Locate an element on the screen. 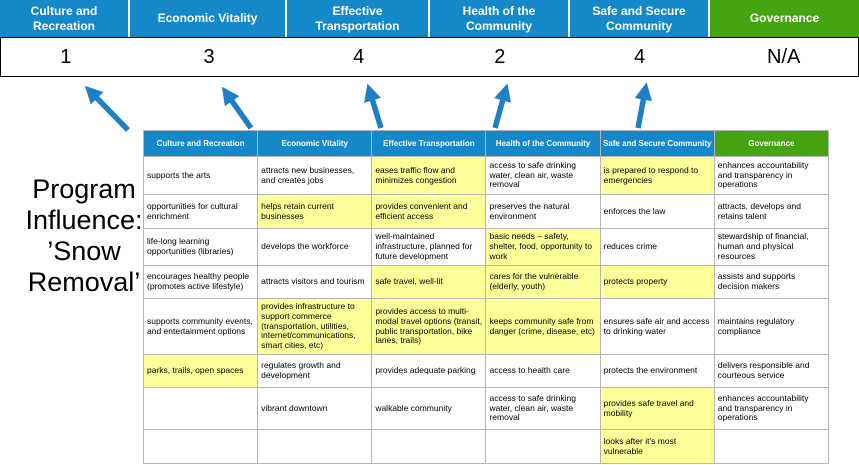  scoreboard-header-governance: Governance is located at coordinates (784, 18).